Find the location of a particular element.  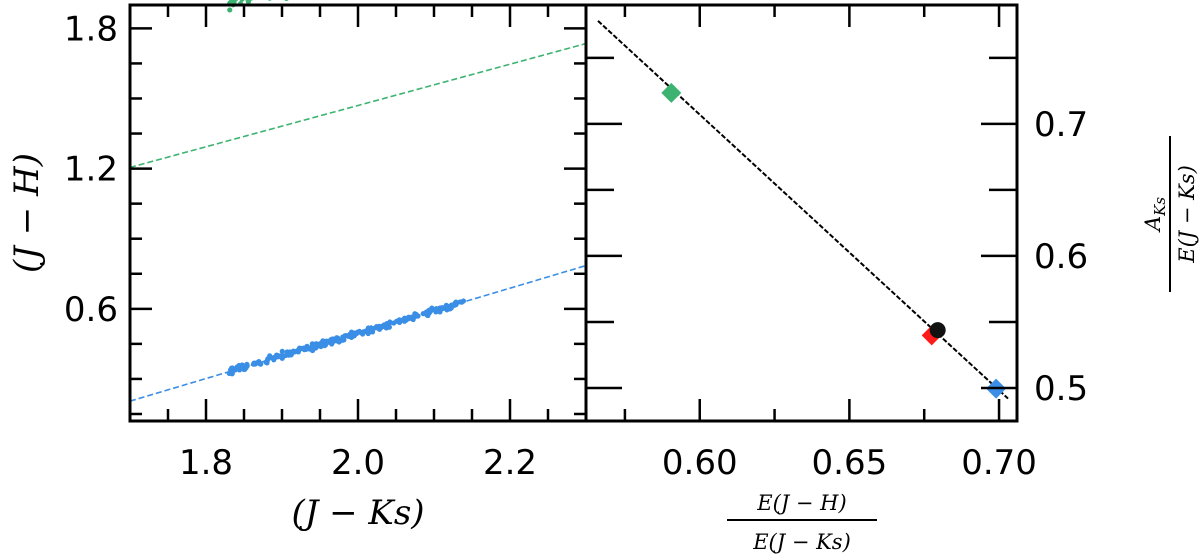

right-x-tick-label: 0.70 is located at coordinates (999, 463).